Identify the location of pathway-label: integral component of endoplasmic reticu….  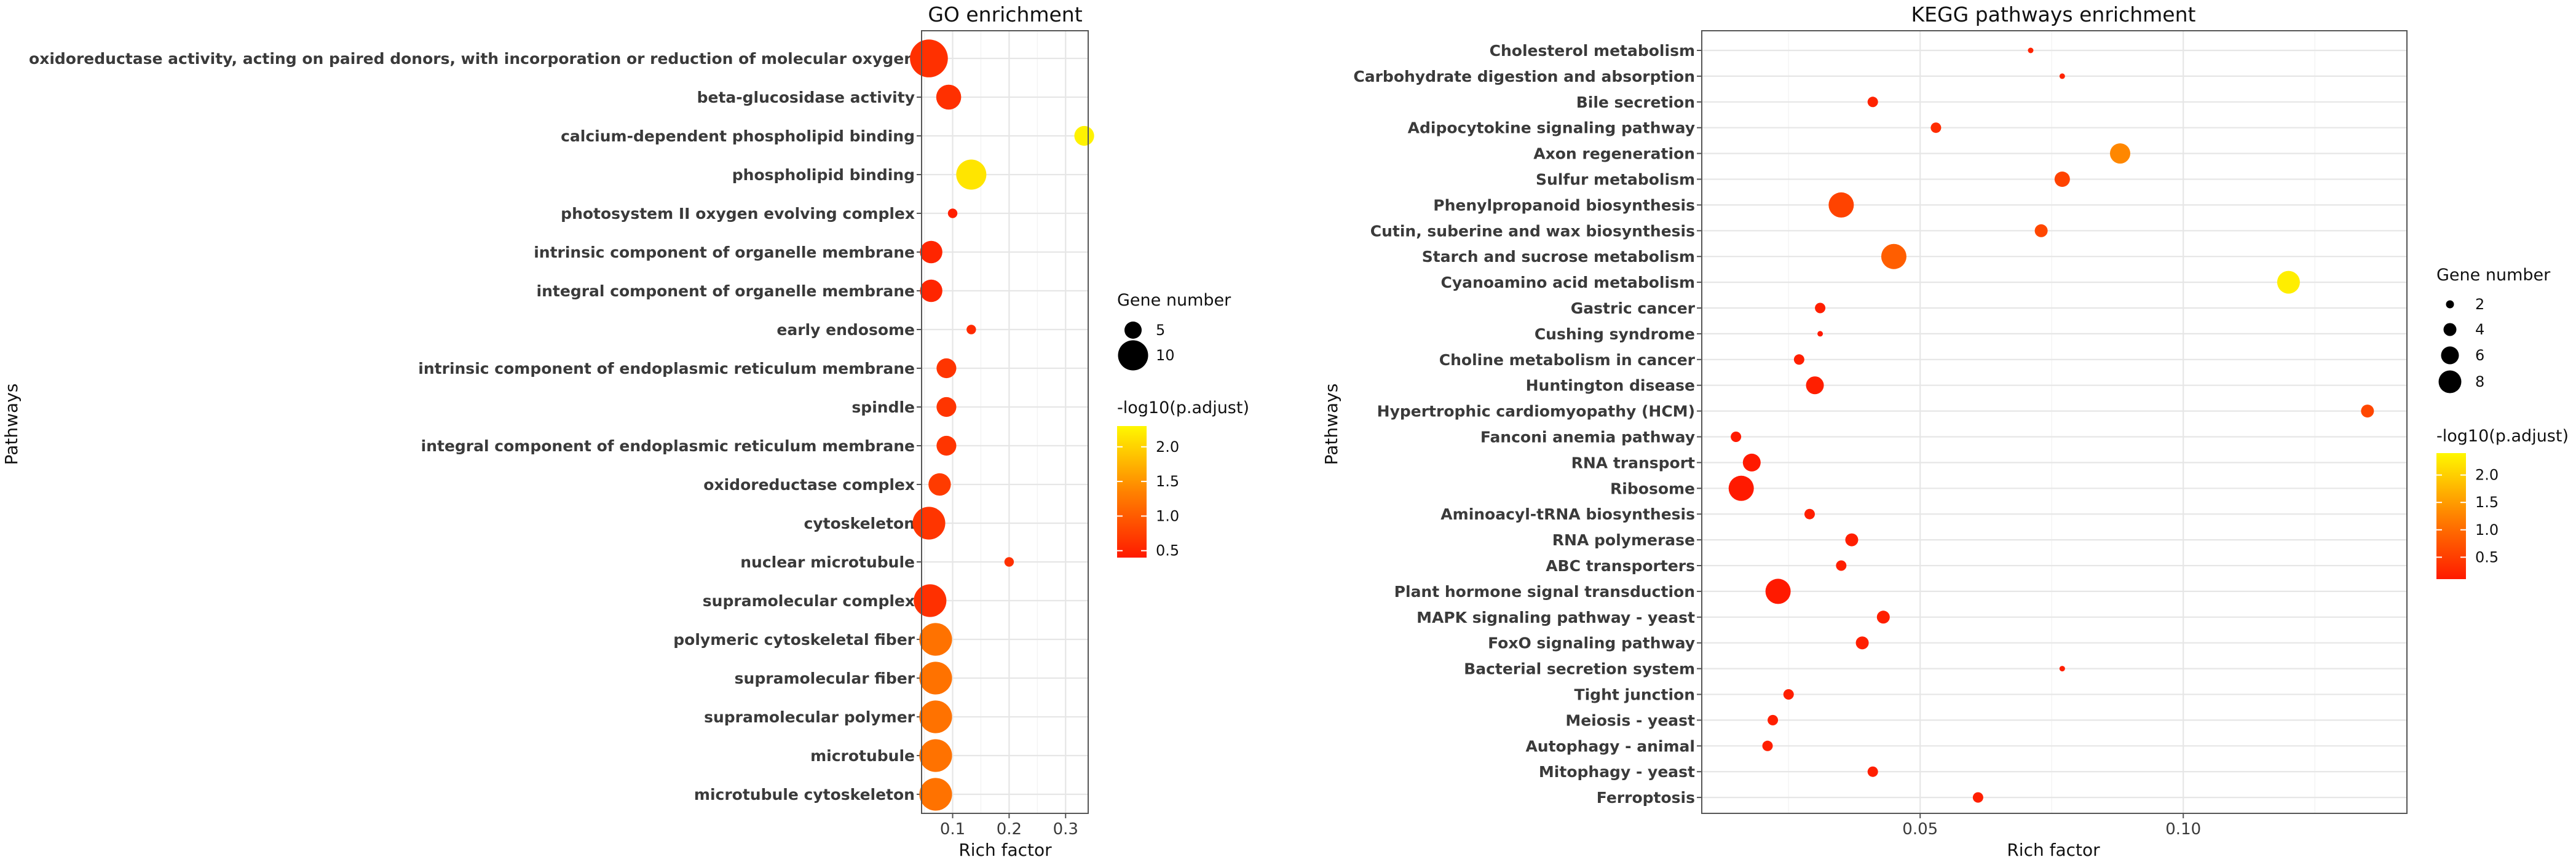
(668, 446).